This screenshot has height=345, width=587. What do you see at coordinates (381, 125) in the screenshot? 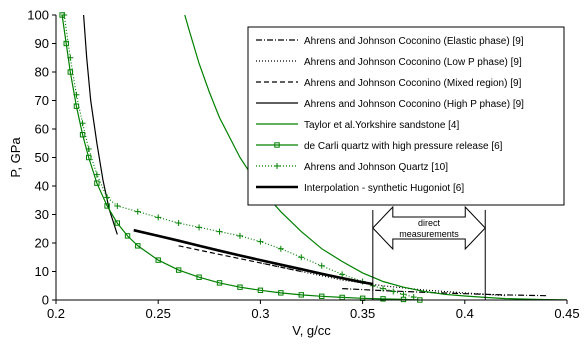
I see `legend-label-4: Taylor et al.Yorkshire sandstone [4]` at bounding box center [381, 125].